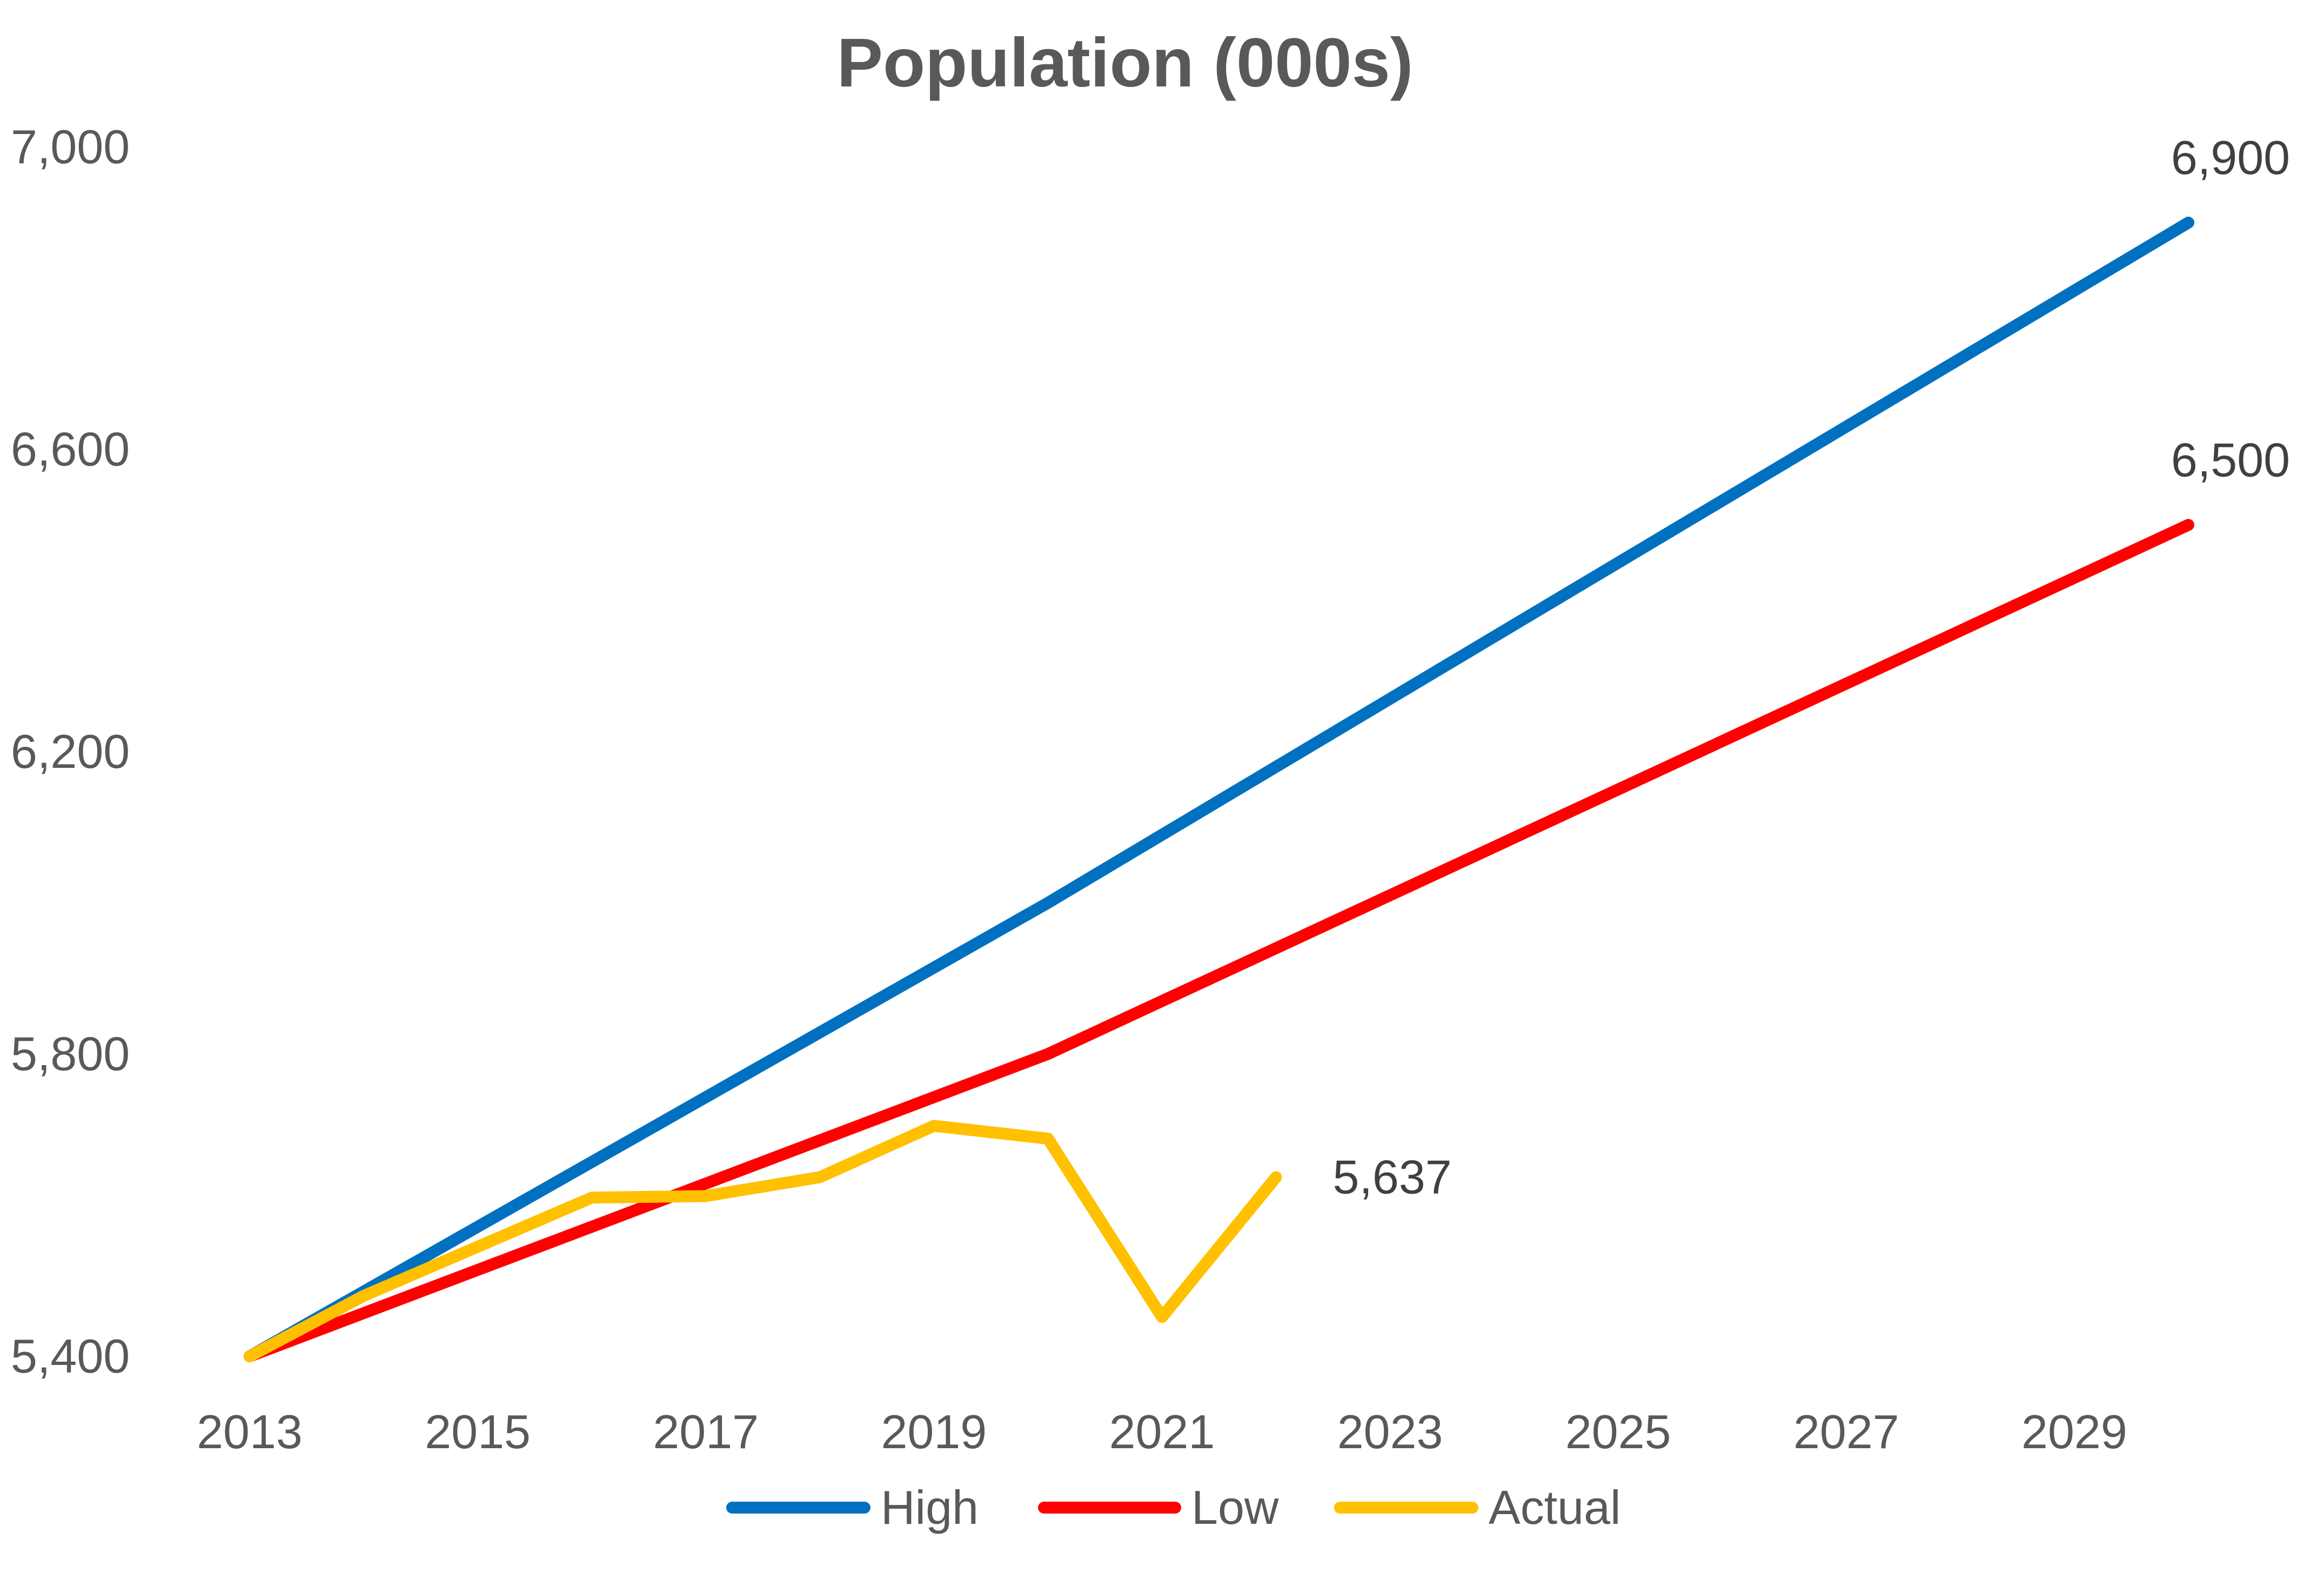 The height and width of the screenshot is (1573, 2324). I want to click on end-label-low: 6,500, so click(2230, 459).